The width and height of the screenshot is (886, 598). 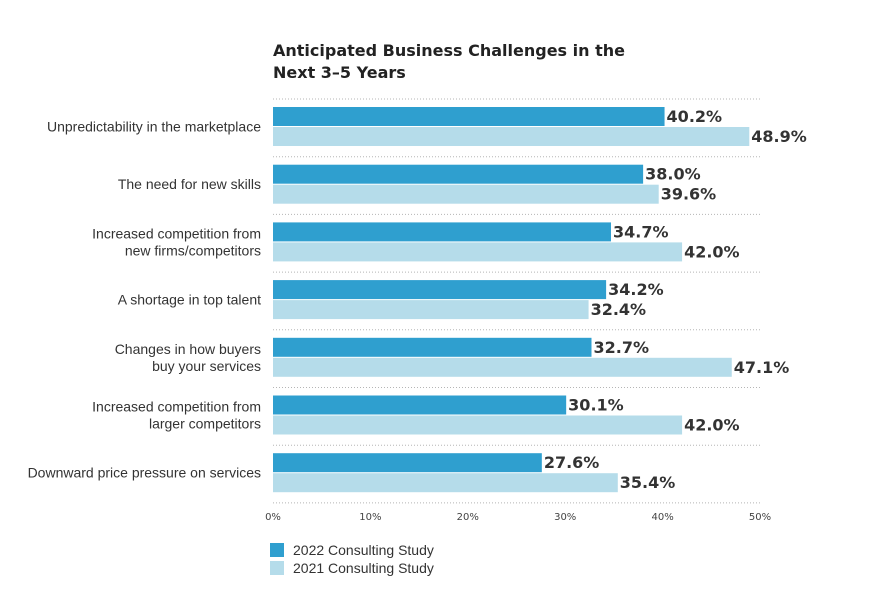 What do you see at coordinates (621, 347) in the screenshot?
I see `data-label: 32.7%` at bounding box center [621, 347].